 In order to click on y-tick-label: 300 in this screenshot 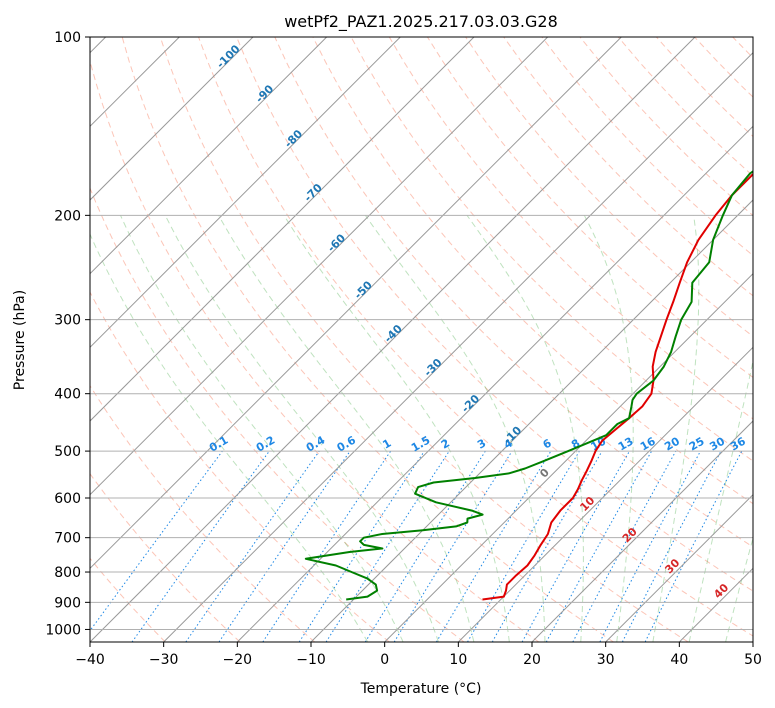, I will do `click(67, 321)`.